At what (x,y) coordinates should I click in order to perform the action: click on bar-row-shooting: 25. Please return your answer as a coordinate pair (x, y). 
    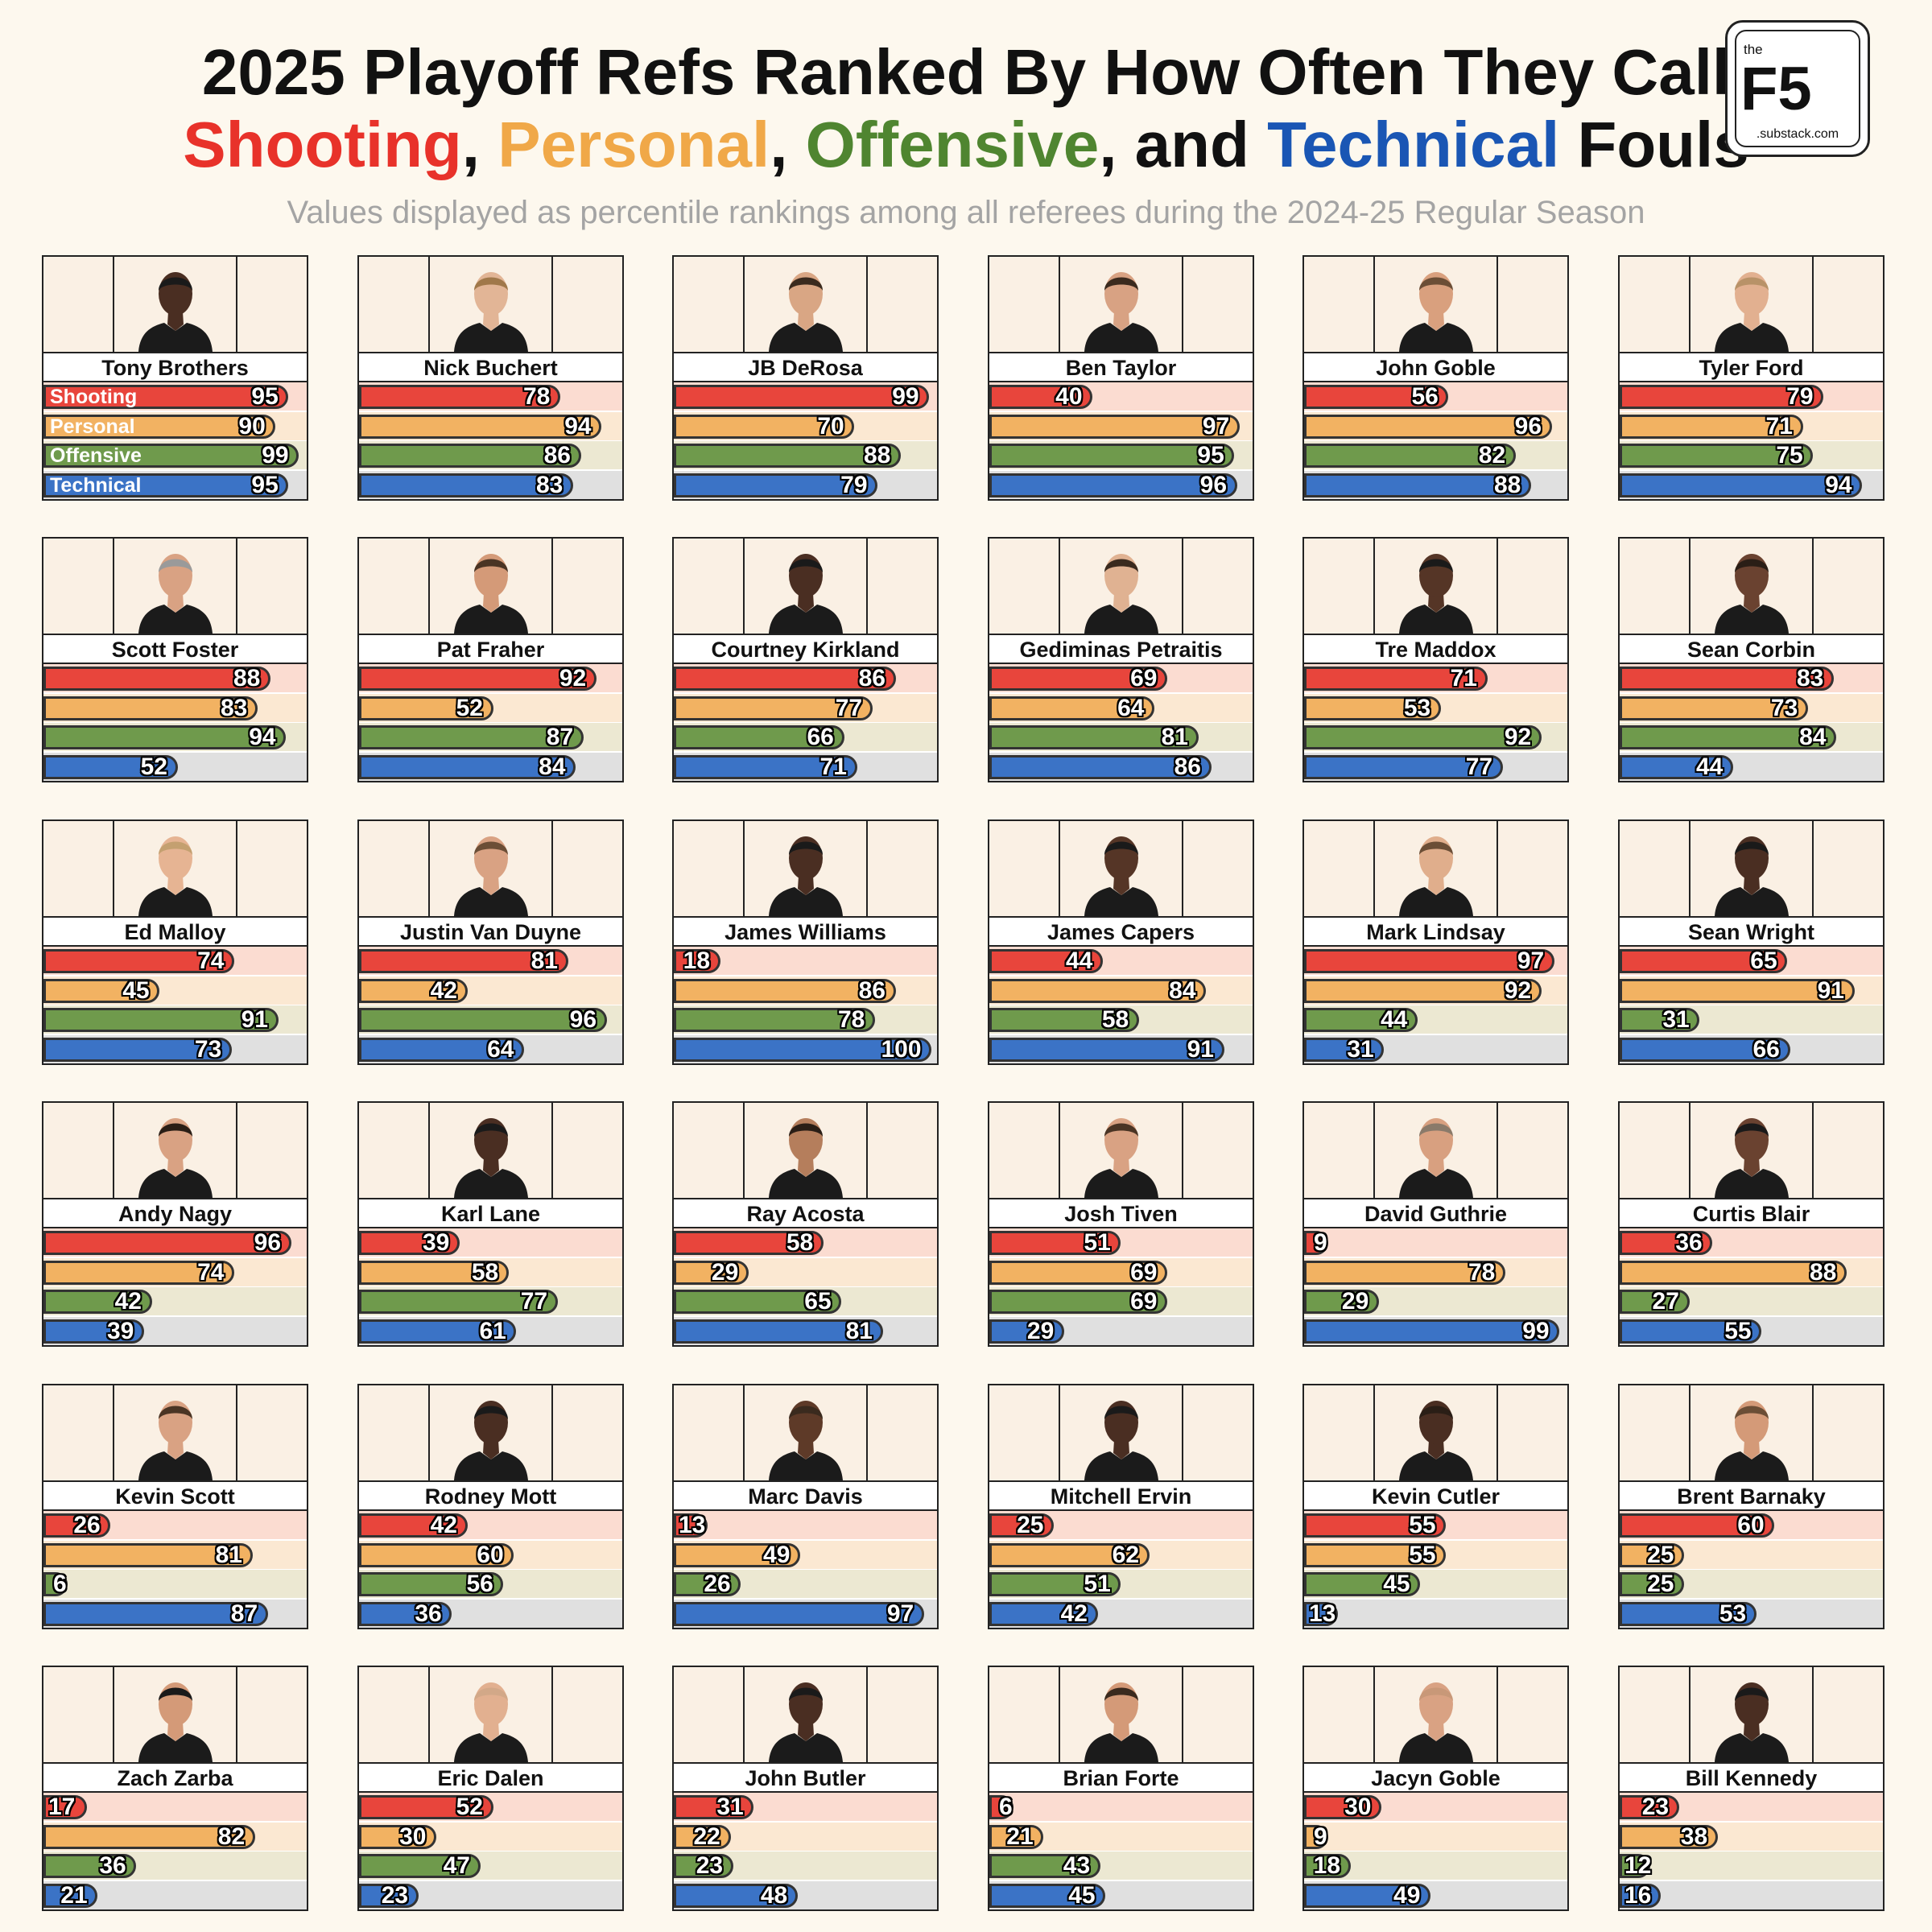
    Looking at the image, I should click on (1121, 1525).